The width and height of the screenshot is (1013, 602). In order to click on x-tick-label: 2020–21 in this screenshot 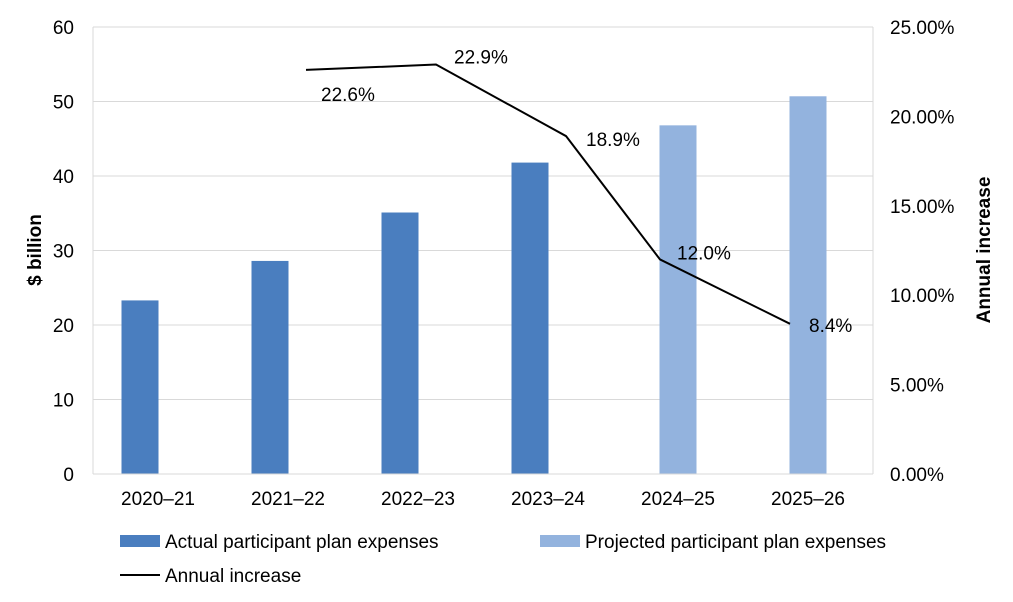, I will do `click(158, 499)`.